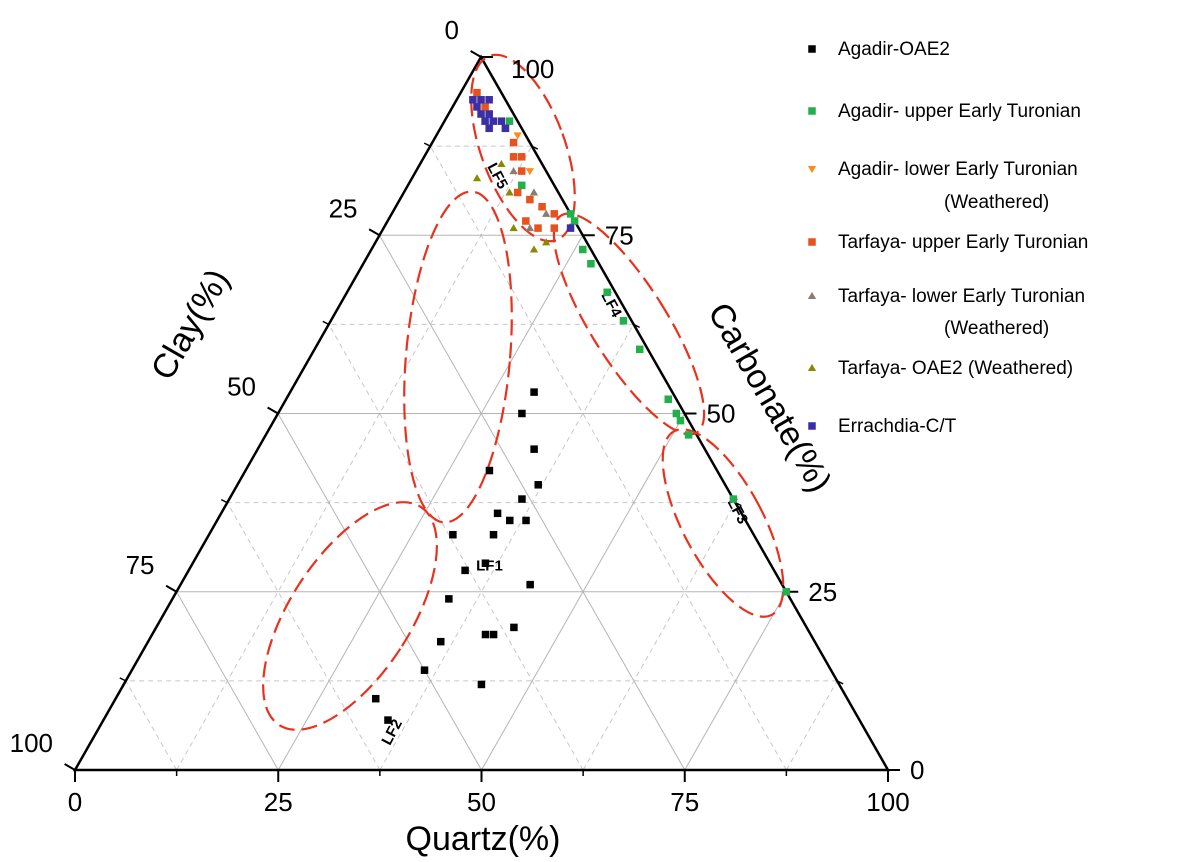  I want to click on tick-label-quartz: 100, so click(887, 802).